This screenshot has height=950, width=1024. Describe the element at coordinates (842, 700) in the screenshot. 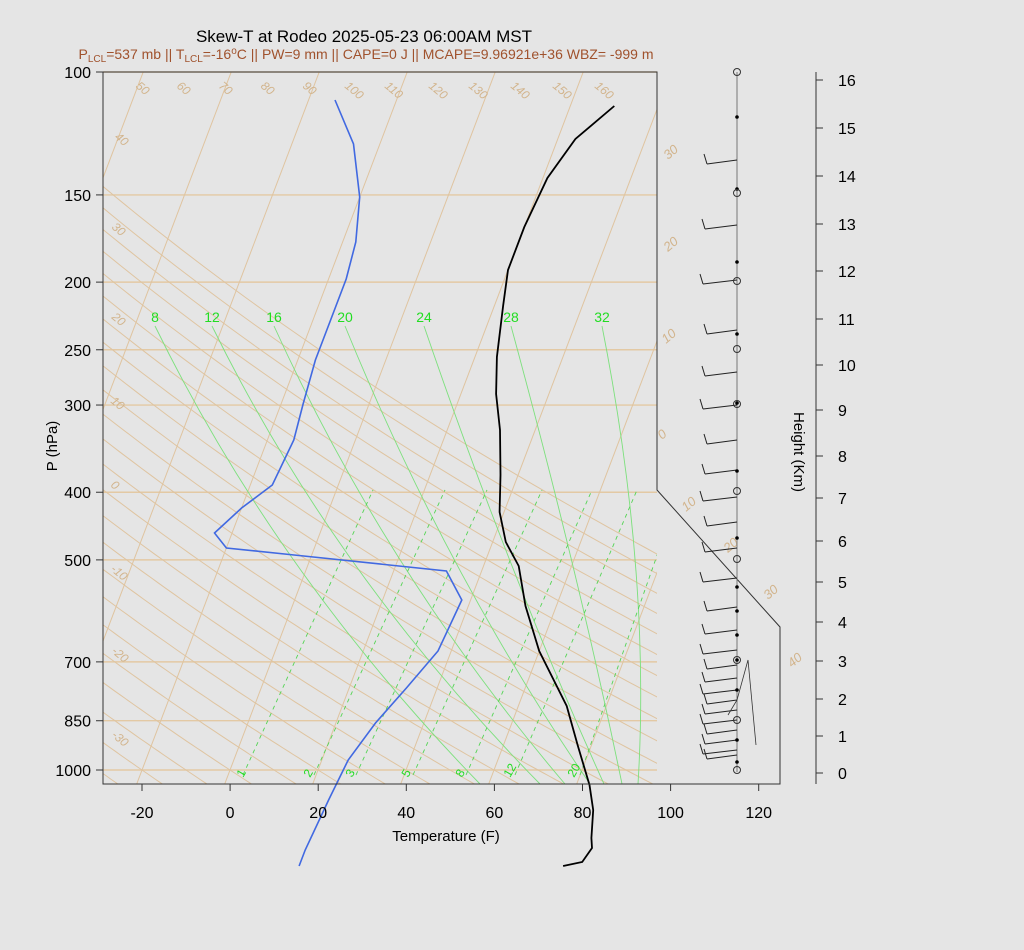

I see `height-tick-label: 2` at that location.